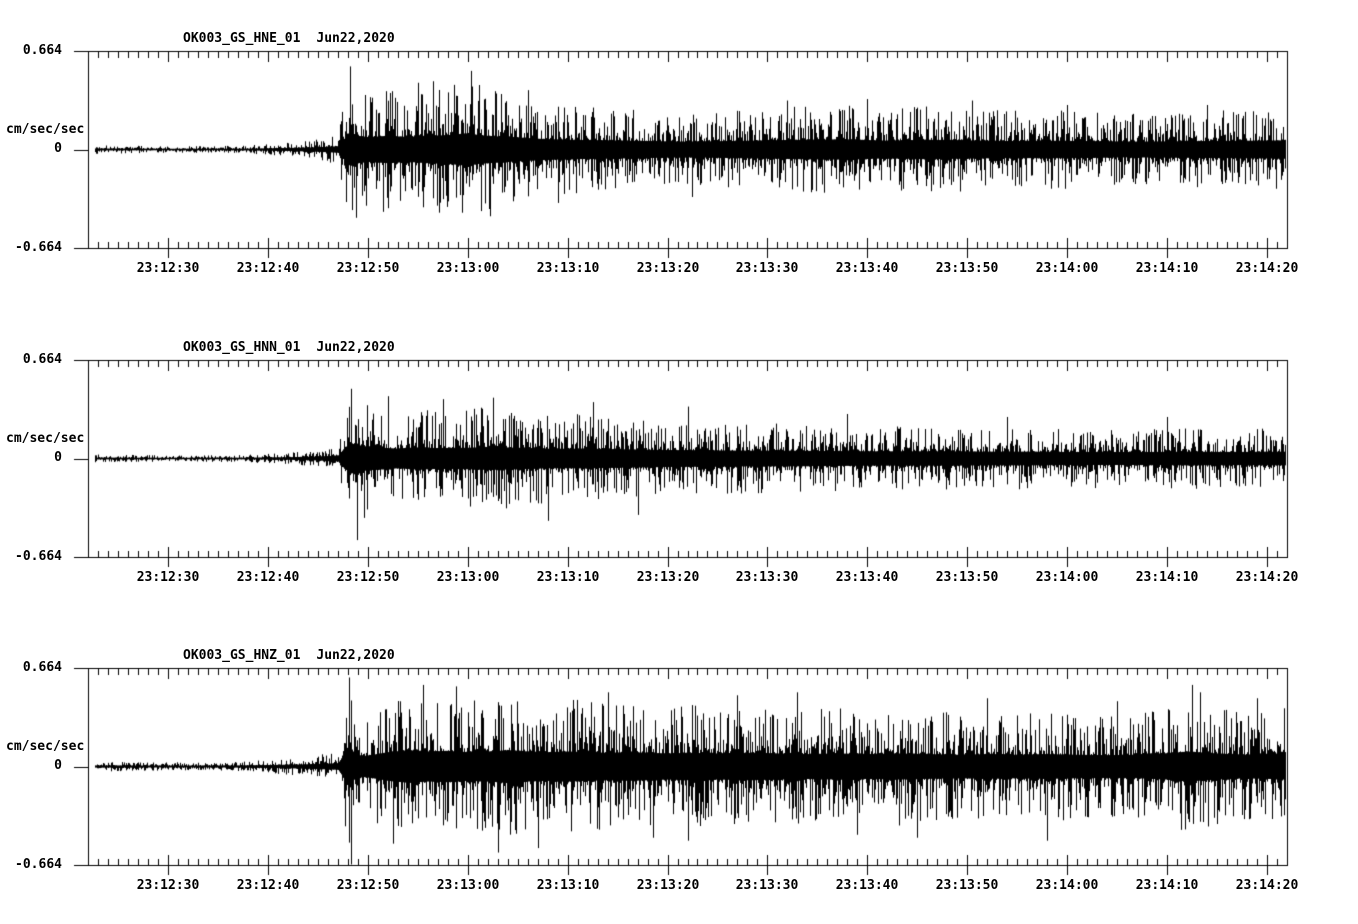  Describe the element at coordinates (242, 347) in the screenshot. I see `station-channel-label: OK003_GS_HNN_01` at that location.